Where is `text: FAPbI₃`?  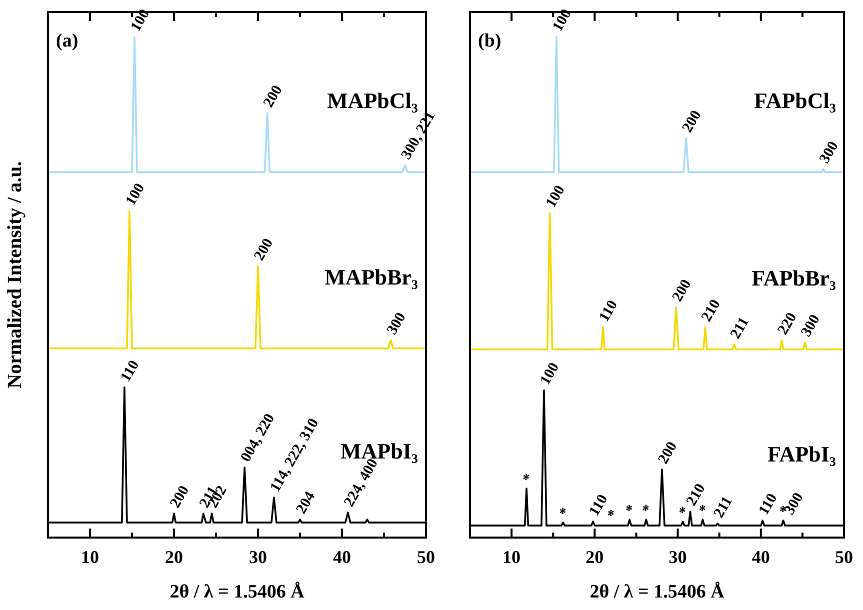 text: FAPbI₃ is located at coordinates (801, 454).